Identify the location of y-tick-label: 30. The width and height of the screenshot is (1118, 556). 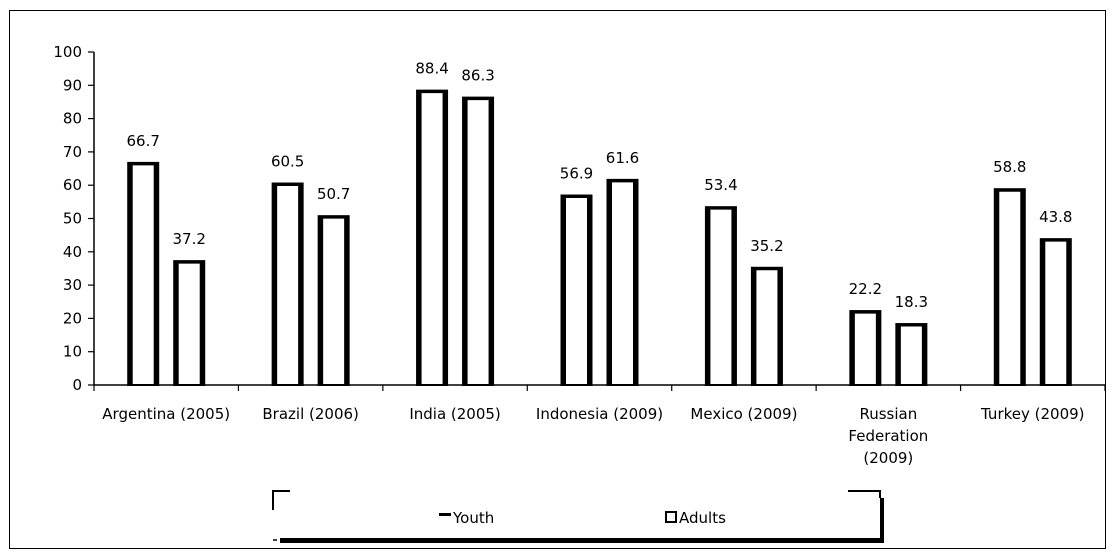
(72, 285).